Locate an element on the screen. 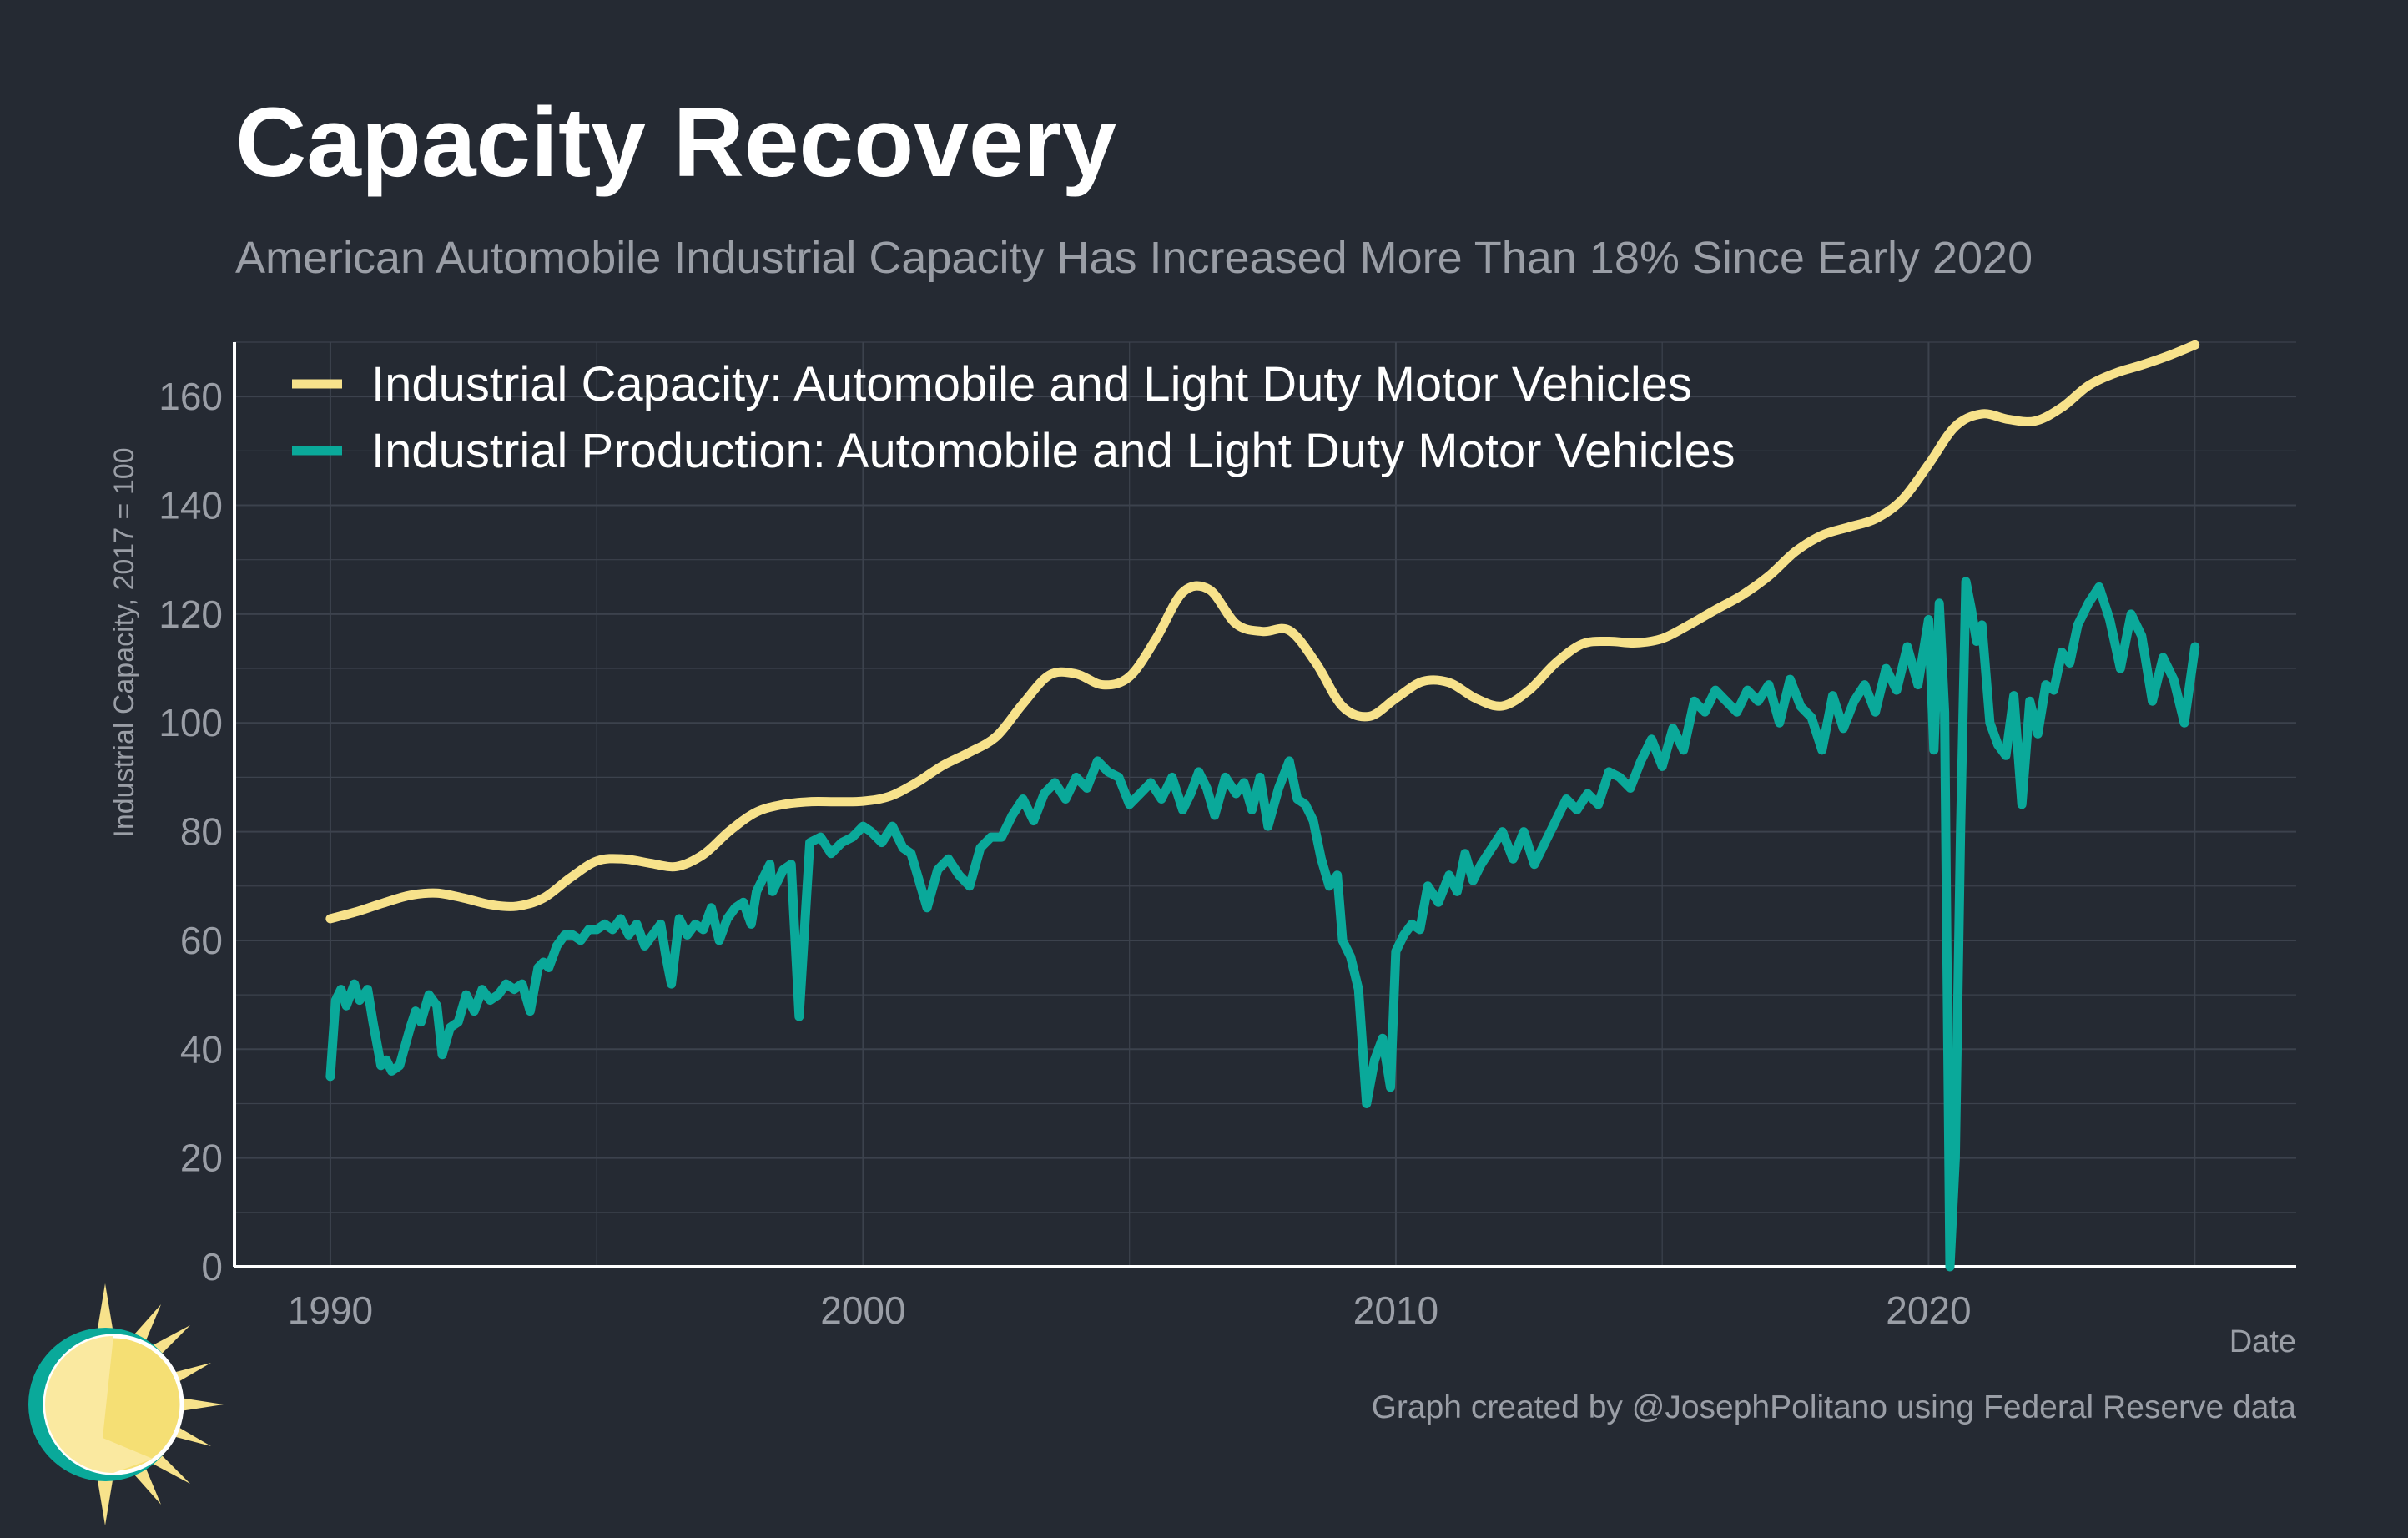 The image size is (2408, 1538). y-tick-label: 80 is located at coordinates (201, 832).